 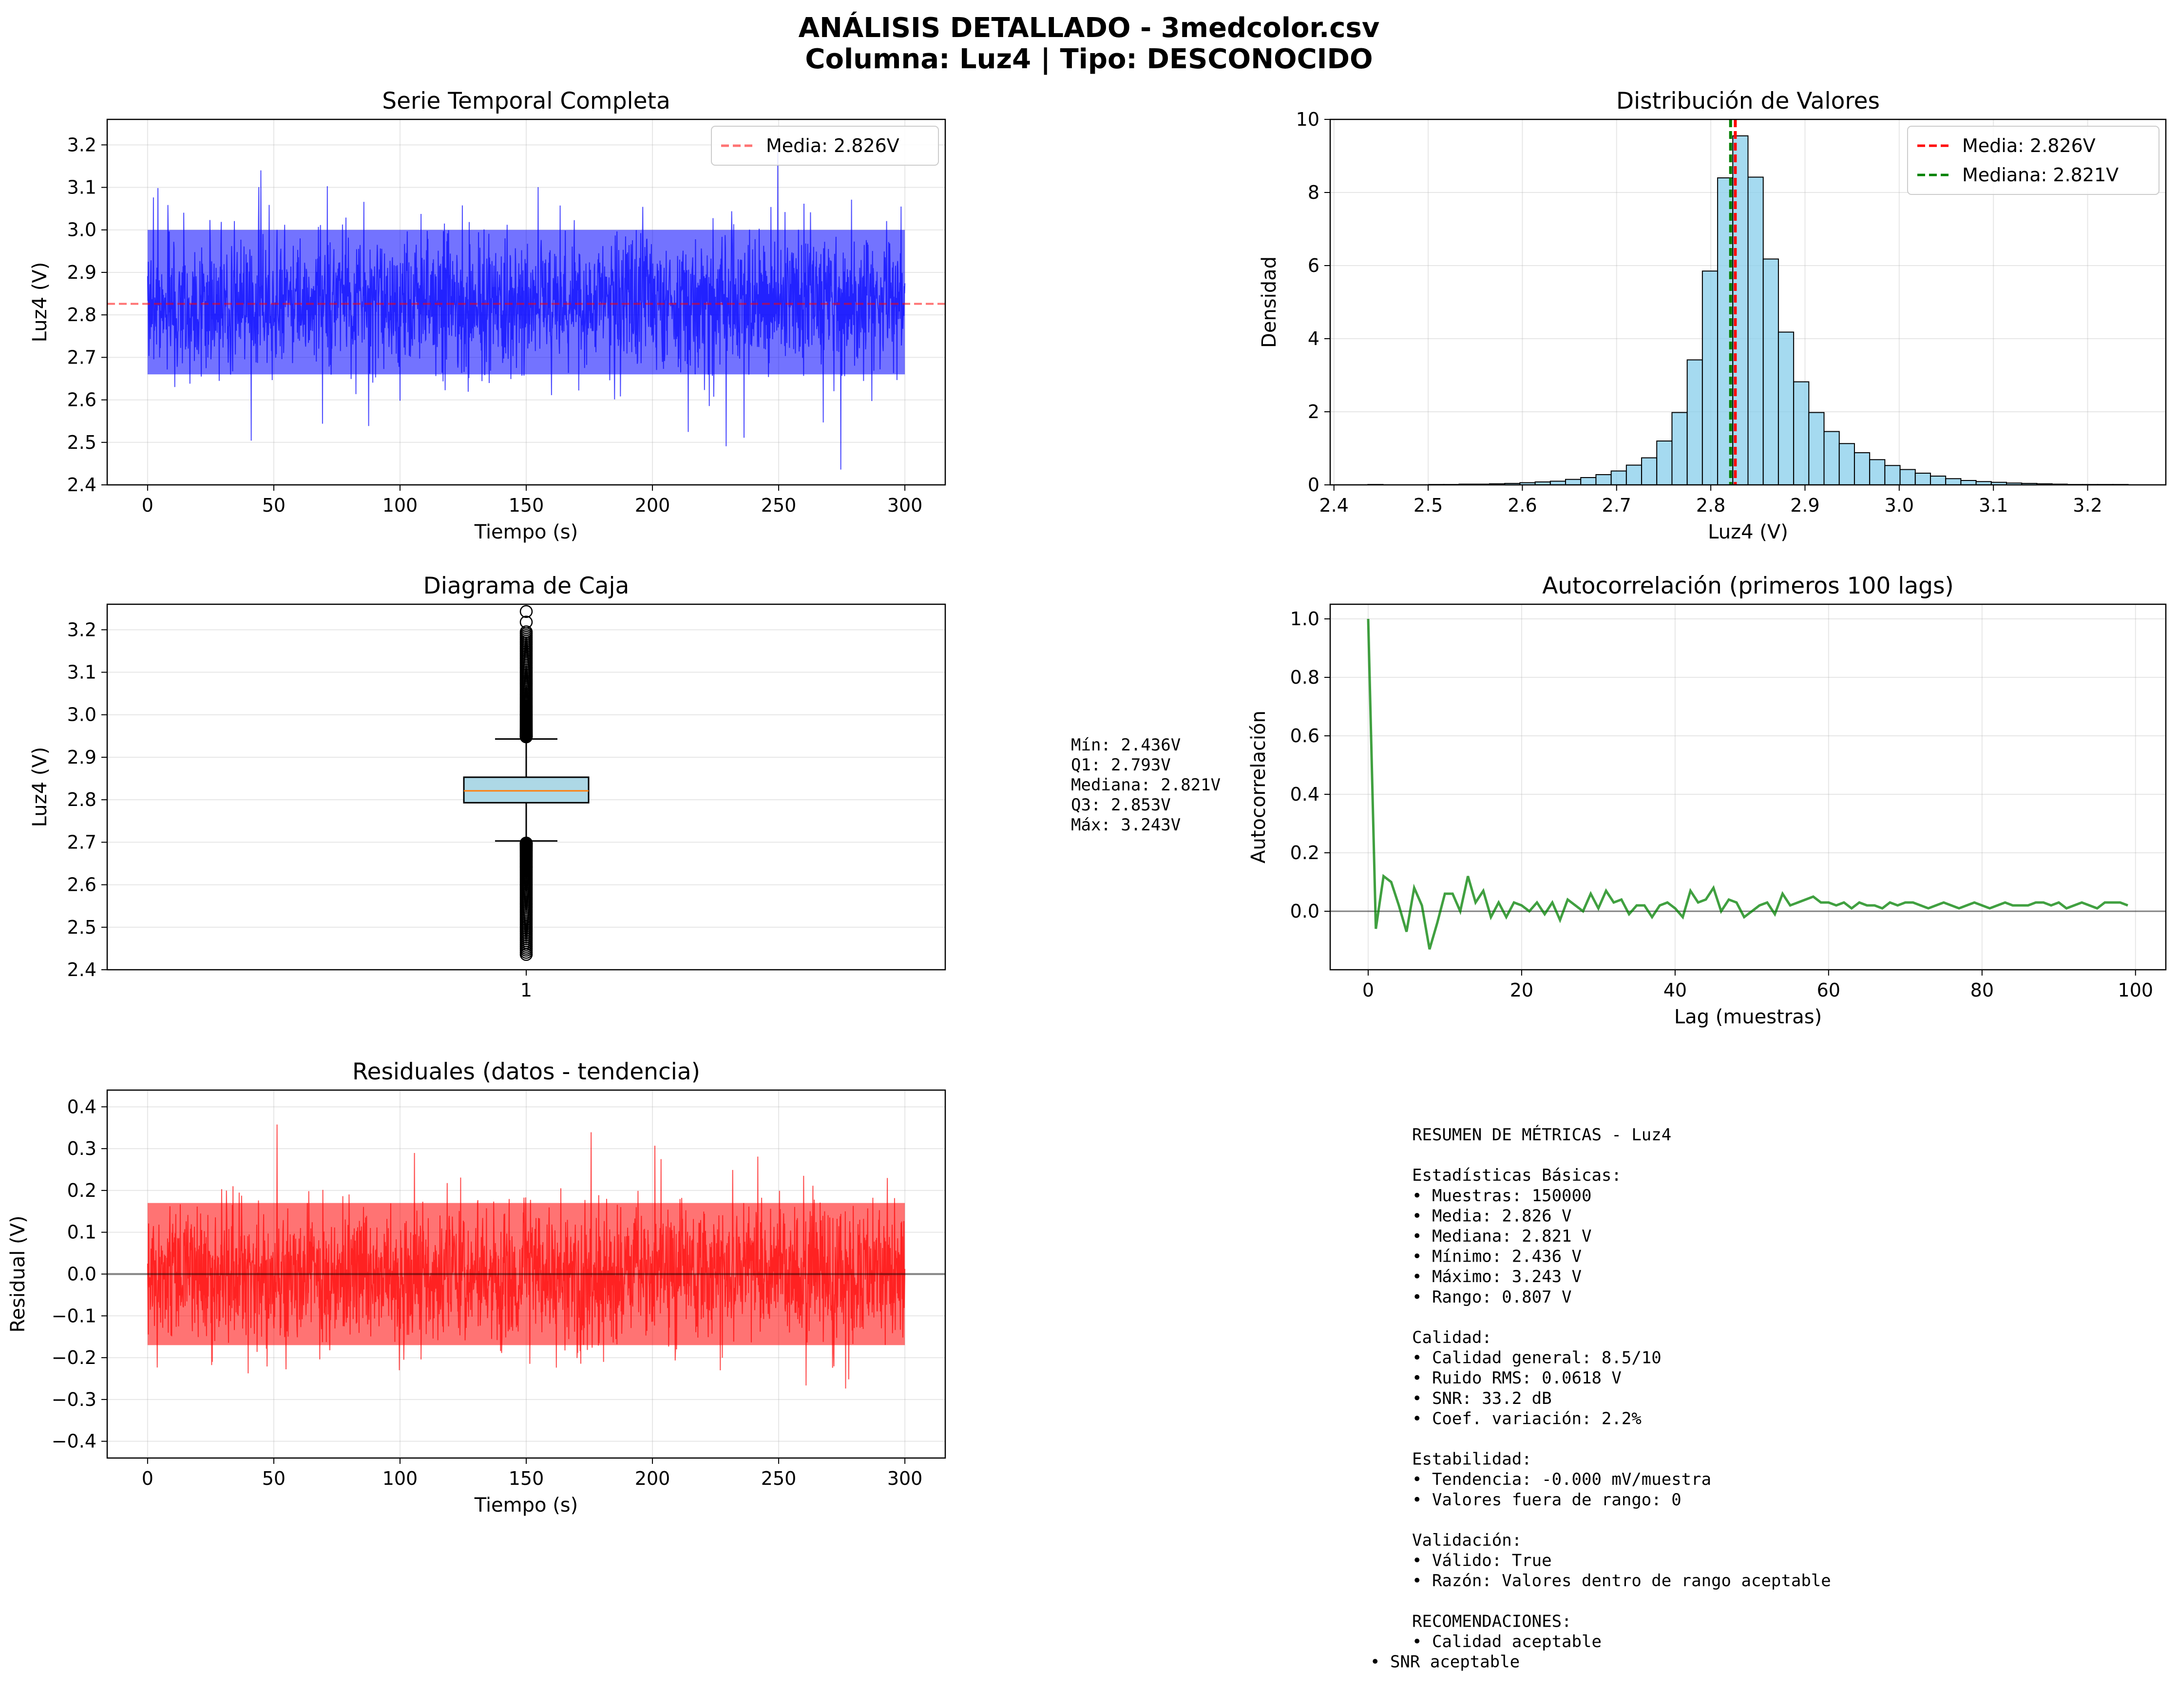 What do you see at coordinates (400, 506) in the screenshot?
I see `timeseries-xtick-label: 100` at bounding box center [400, 506].